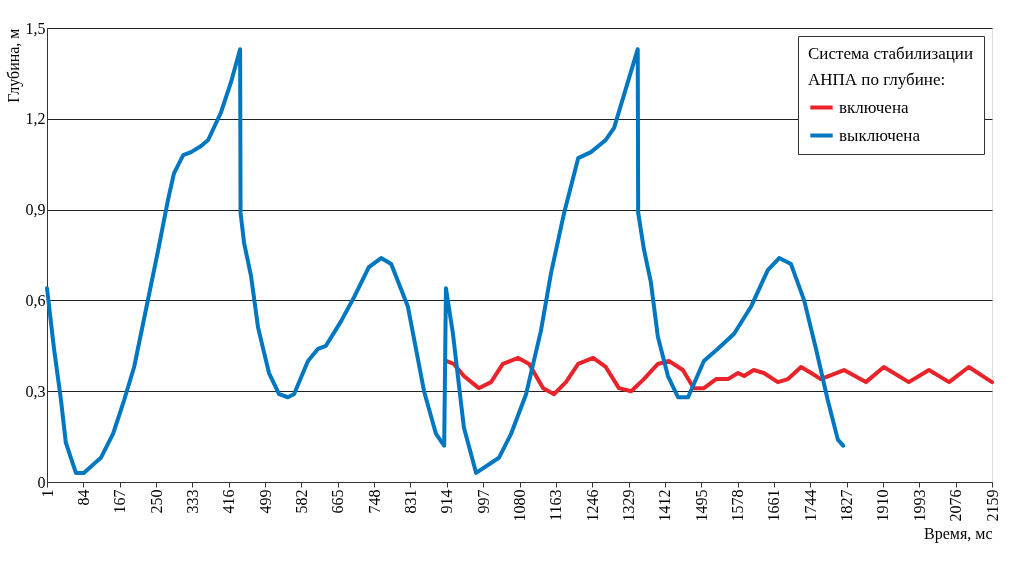 The height and width of the screenshot is (575, 1034). I want to click on x-tick-label: 416, so click(229, 501).